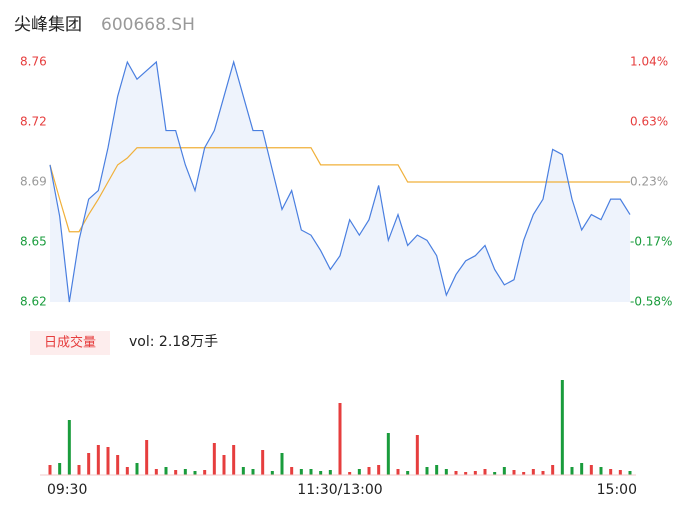 Image resolution: width=686 pixels, height=528 pixels. What do you see at coordinates (33, 122) in the screenshot?
I see `y-tick-label: 8.72` at bounding box center [33, 122].